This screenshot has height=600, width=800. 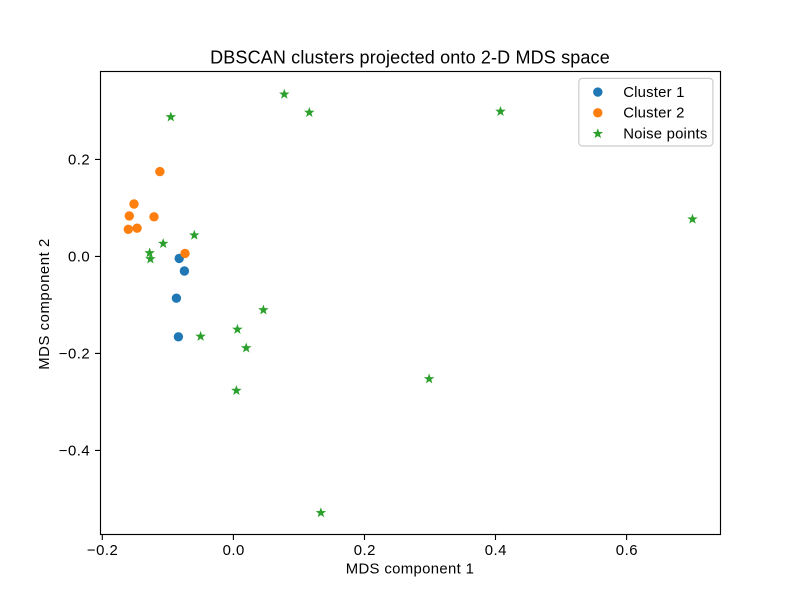 I want to click on svg-text: Cluster 1, so click(x=653, y=93).